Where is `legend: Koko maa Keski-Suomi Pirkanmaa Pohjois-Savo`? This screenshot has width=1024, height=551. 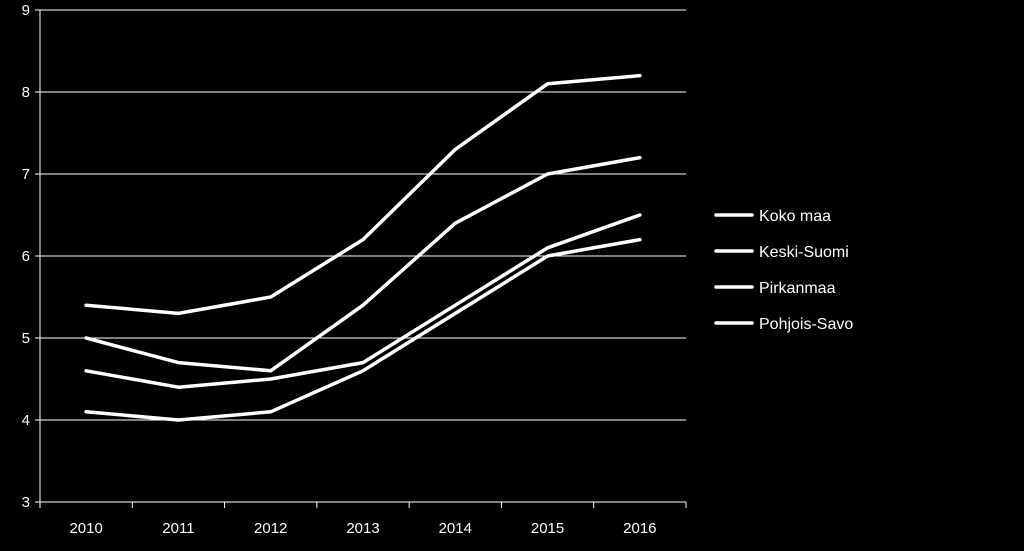
legend: Koko maa Keski-Suomi Pirkanmaa Pohjois-Savo is located at coordinates (783, 270).